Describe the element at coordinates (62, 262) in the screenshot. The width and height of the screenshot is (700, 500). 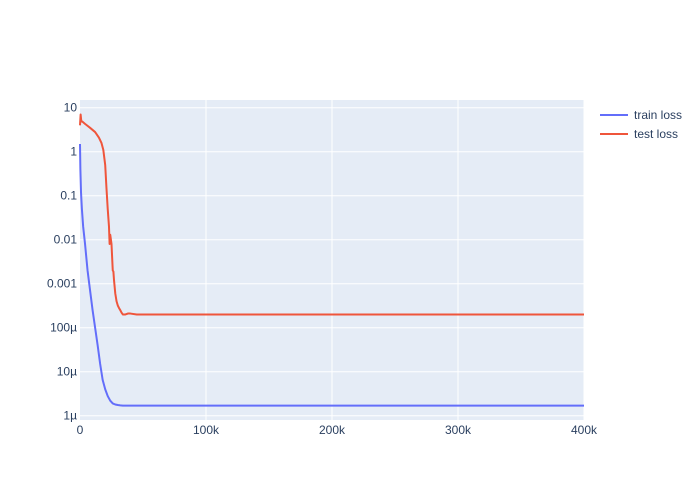
I see `y-axis-ticks: 10 1 0.1 0.01 0.001 100µ 10µ 1µ` at that location.